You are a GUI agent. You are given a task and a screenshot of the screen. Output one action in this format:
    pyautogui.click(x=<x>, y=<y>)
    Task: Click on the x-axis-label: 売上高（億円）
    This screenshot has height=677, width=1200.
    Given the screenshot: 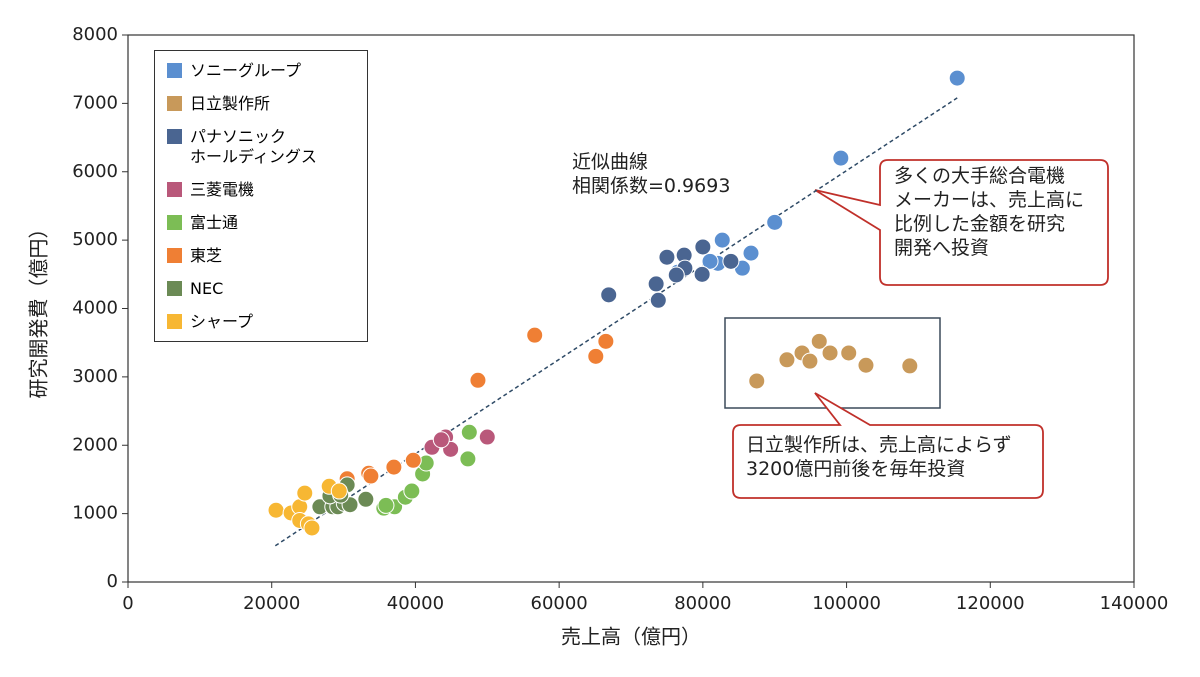 What is the action you would take?
    pyautogui.click(x=631, y=637)
    